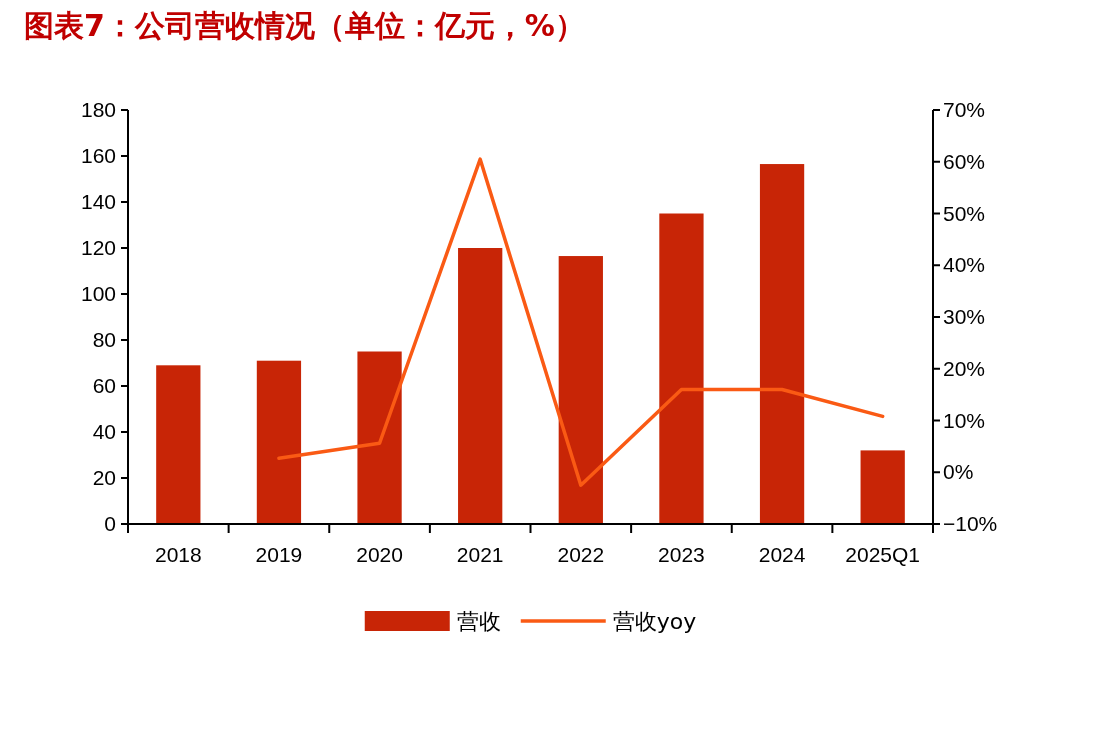 Image resolution: width=1113 pixels, height=748 pixels. I want to click on legend-label: 营收yoy, so click(654, 621).